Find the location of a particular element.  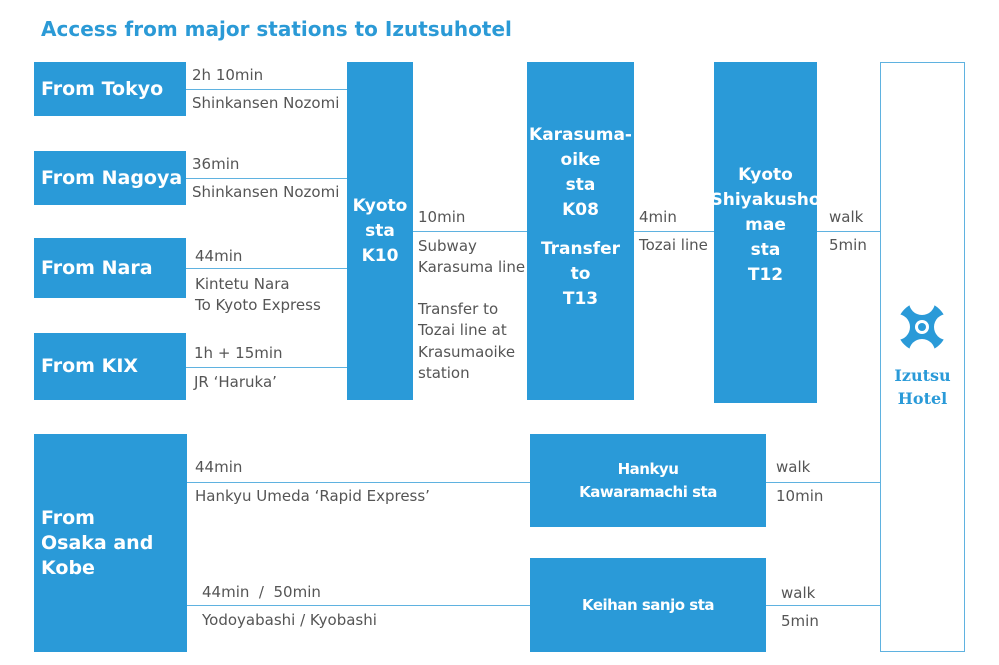

station-box: Hankyu Kawaramachi sta is located at coordinates (648, 480).